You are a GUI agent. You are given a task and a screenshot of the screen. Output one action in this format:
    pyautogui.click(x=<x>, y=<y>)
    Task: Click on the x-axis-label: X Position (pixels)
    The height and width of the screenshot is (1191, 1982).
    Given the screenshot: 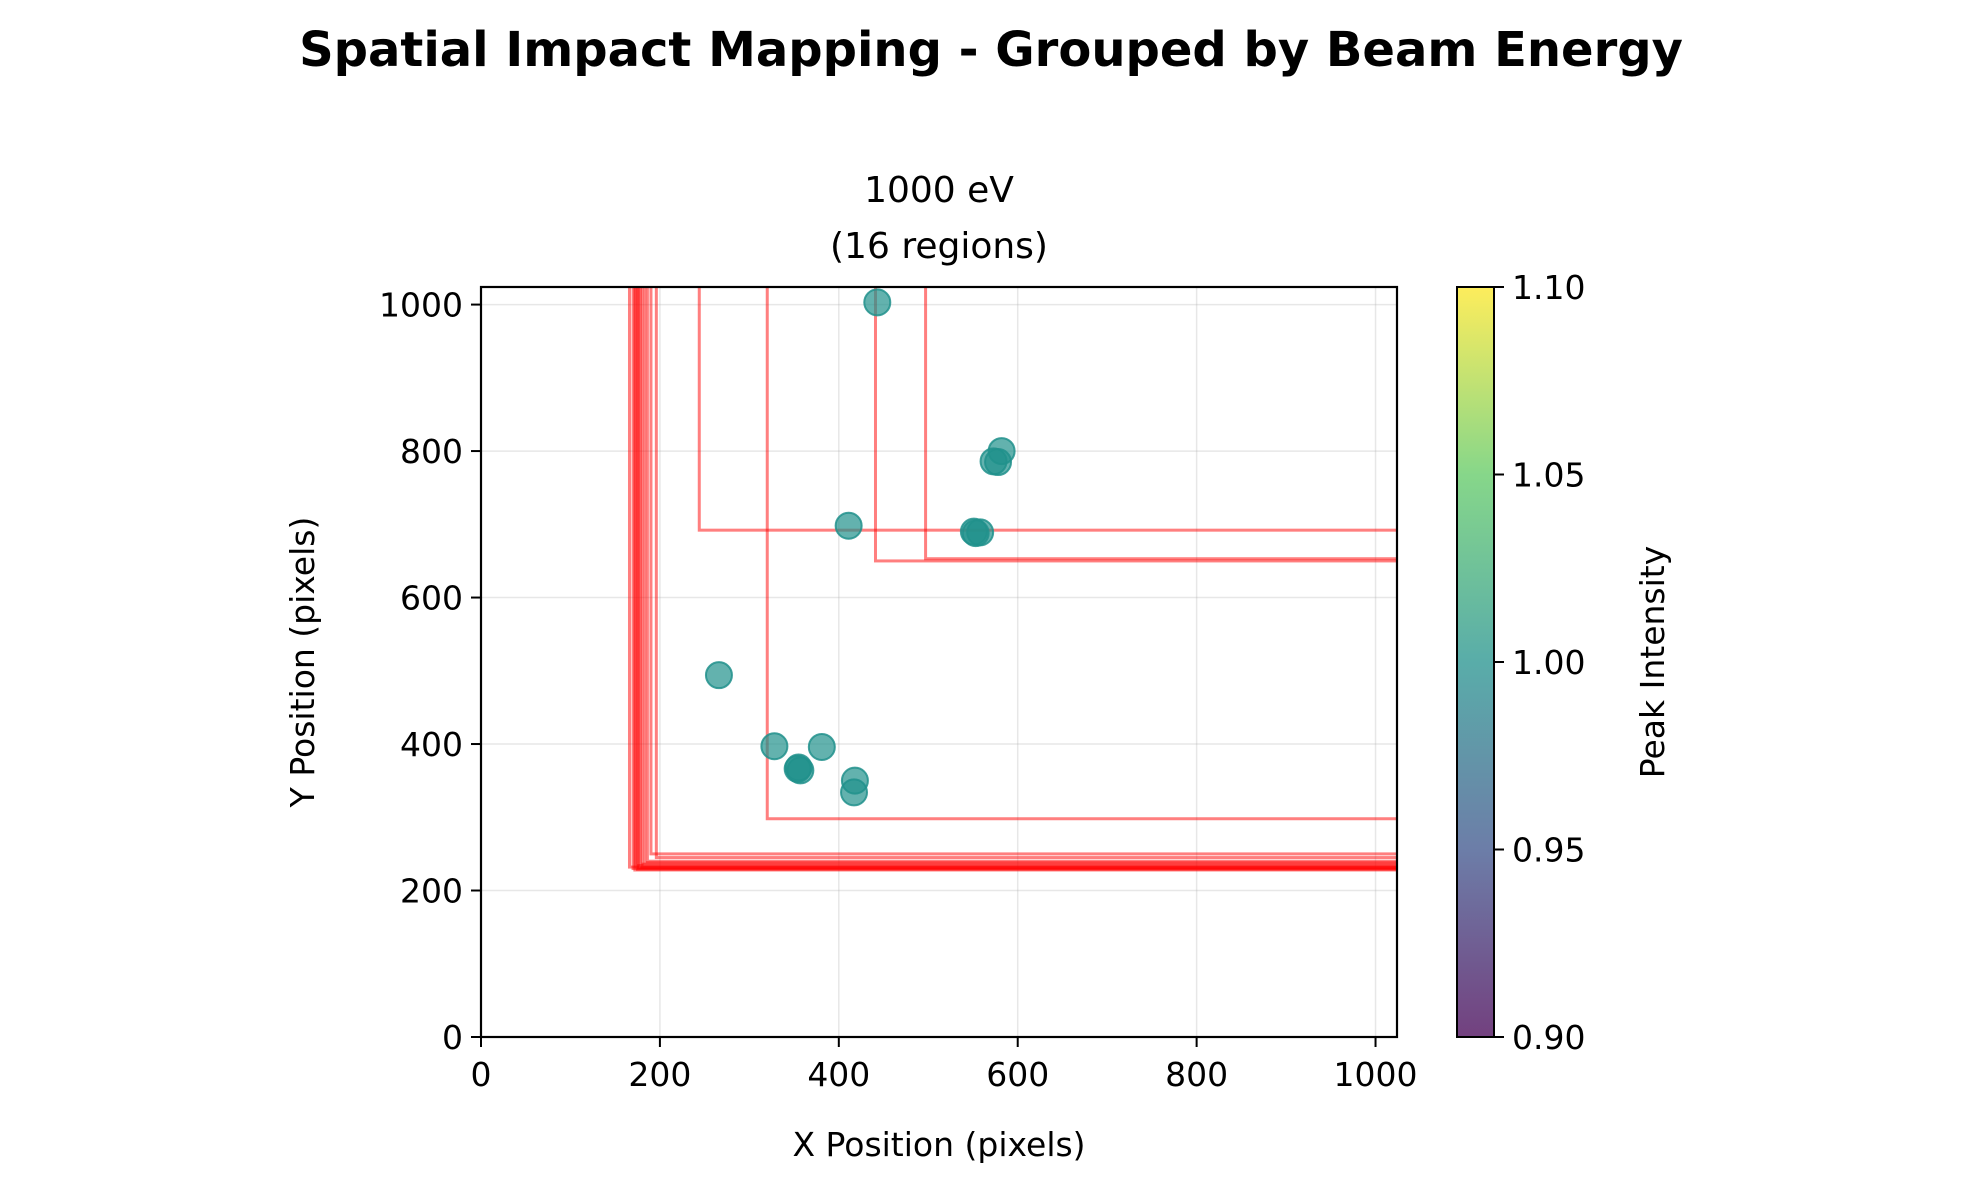 What is the action you would take?
    pyautogui.click(x=938, y=1144)
    